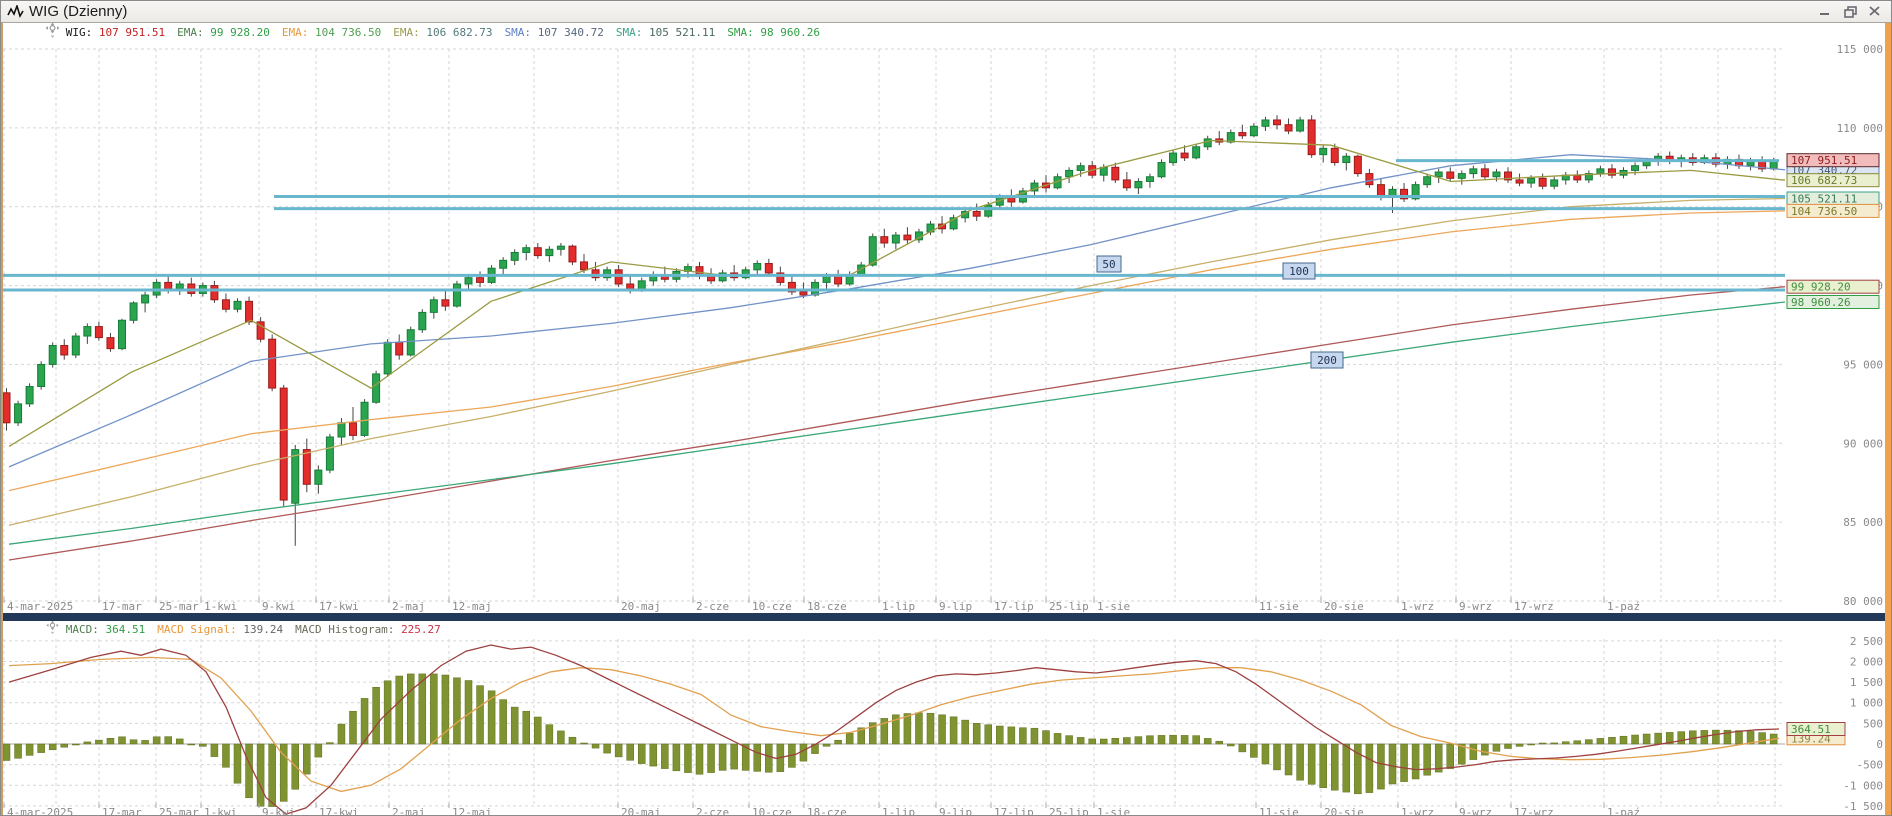 This screenshot has height=816, width=1892. What do you see at coordinates (1866, 661) in the screenshot?
I see `svg-text: 2 000` at bounding box center [1866, 661].